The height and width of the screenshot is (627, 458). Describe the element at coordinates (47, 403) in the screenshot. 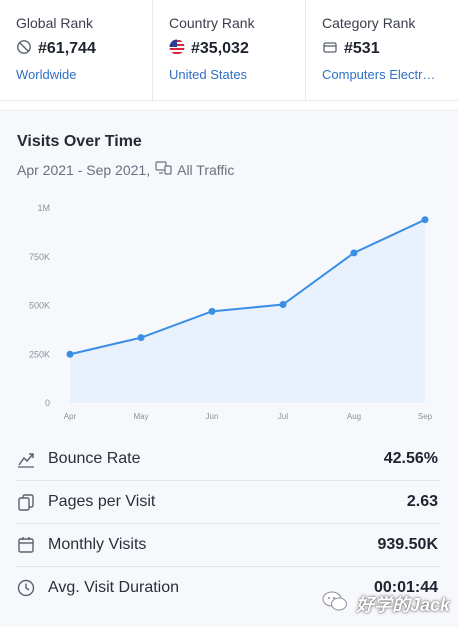

I see `y-tick-label: 0` at that location.